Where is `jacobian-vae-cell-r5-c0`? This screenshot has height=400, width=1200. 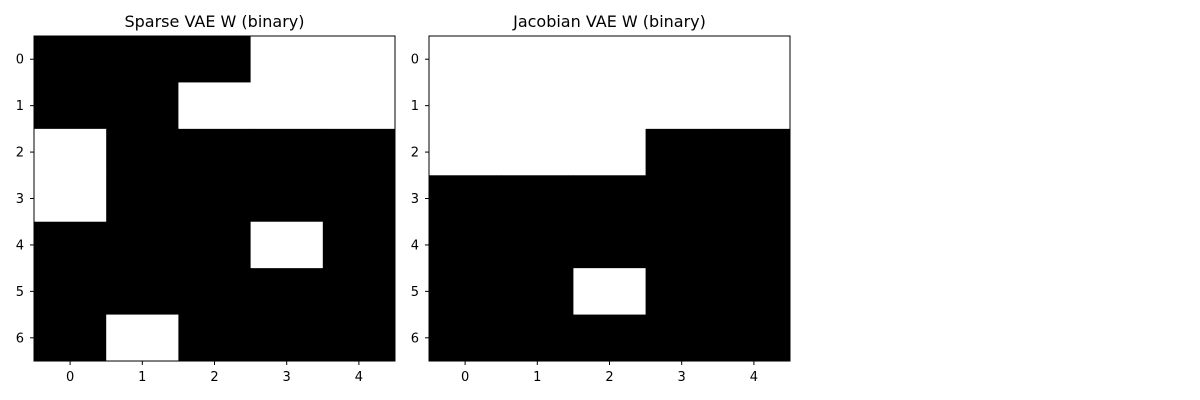 jacobian-vae-cell-r5-c0 is located at coordinates (465, 292).